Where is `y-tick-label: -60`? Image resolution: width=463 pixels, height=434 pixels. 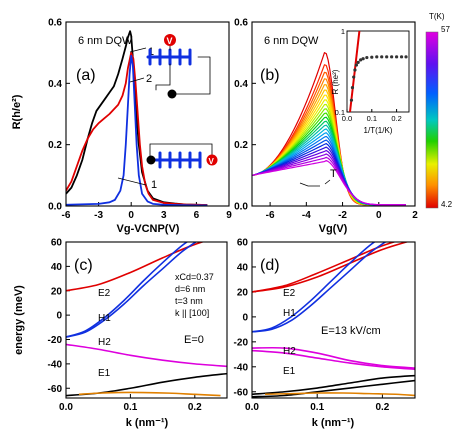 y-tick-label: -60 is located at coordinates (241, 392).